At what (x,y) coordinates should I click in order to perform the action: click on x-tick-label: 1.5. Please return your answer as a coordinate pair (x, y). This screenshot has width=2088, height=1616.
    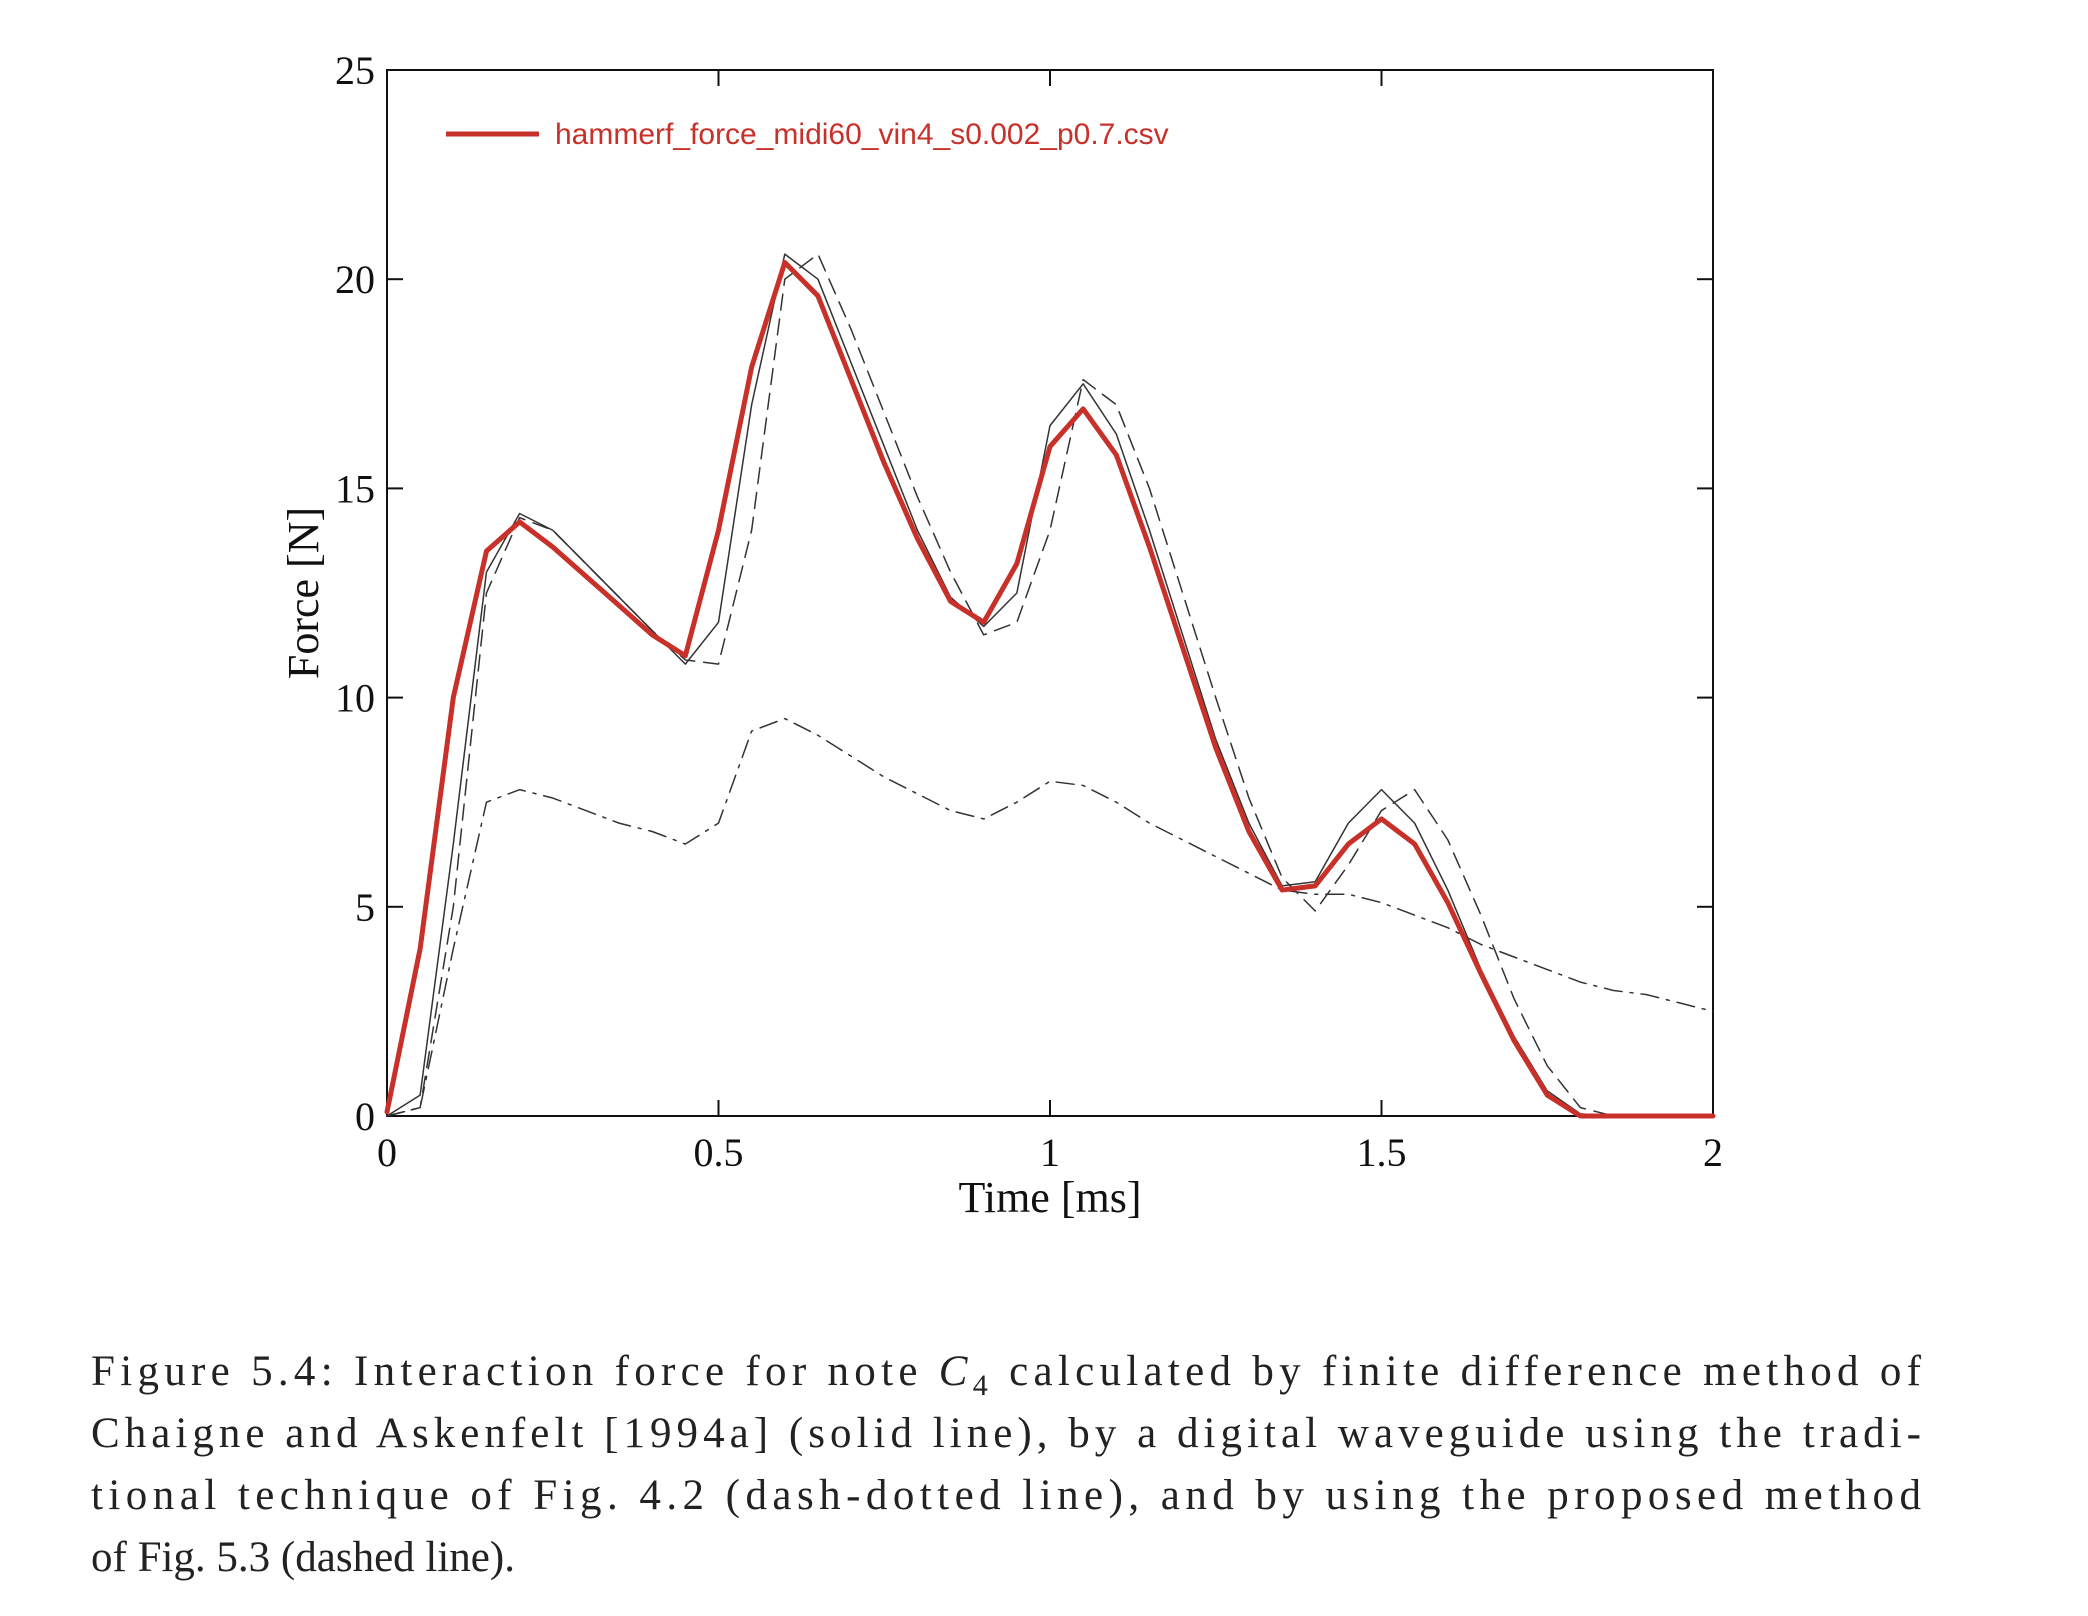
    Looking at the image, I should click on (1382, 1152).